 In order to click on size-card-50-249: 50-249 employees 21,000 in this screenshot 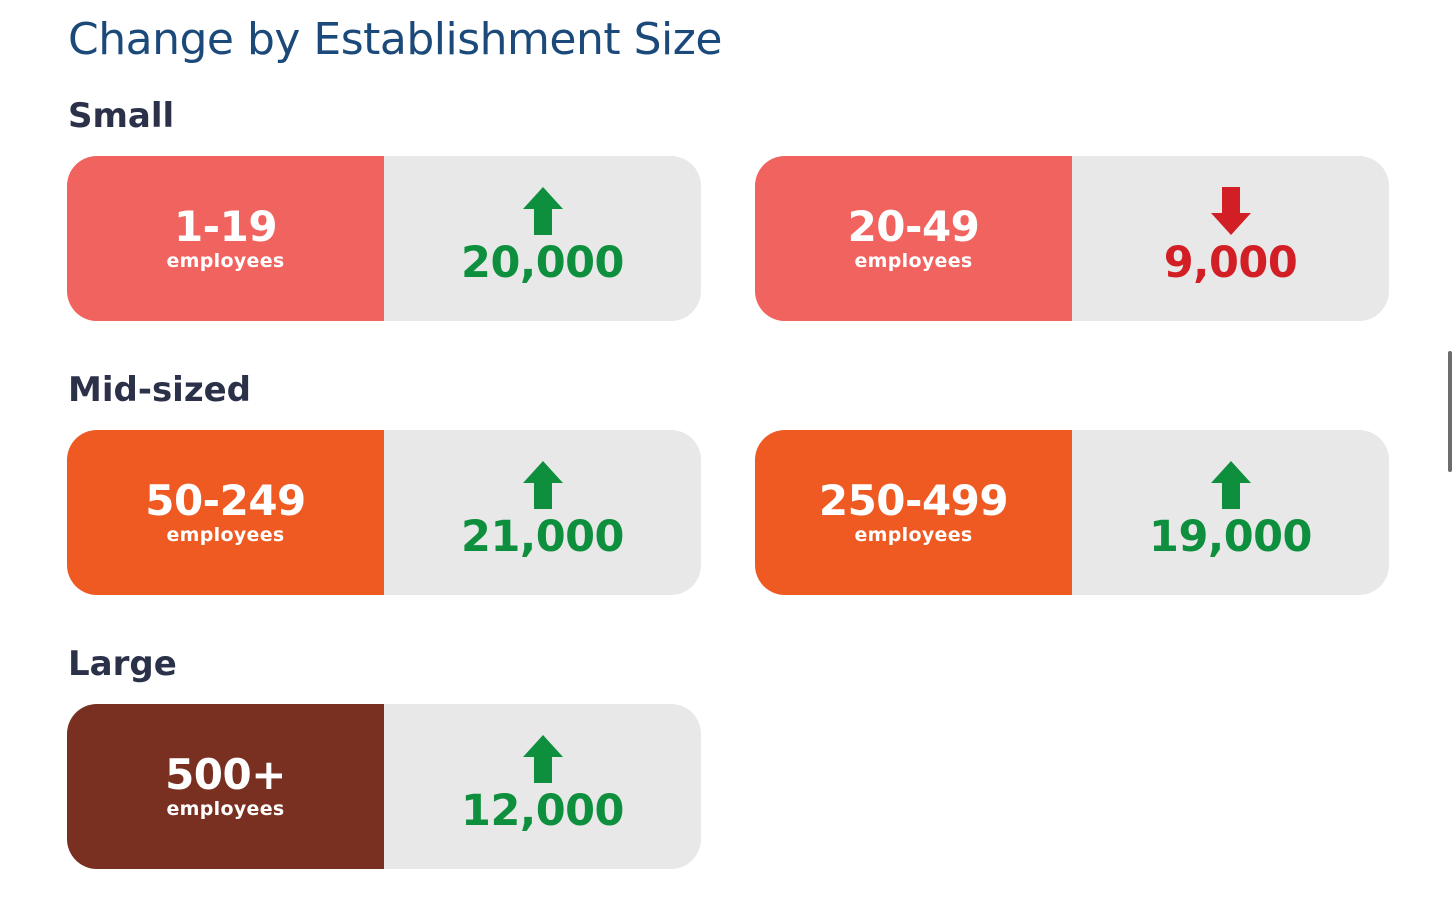, I will do `click(384, 512)`.